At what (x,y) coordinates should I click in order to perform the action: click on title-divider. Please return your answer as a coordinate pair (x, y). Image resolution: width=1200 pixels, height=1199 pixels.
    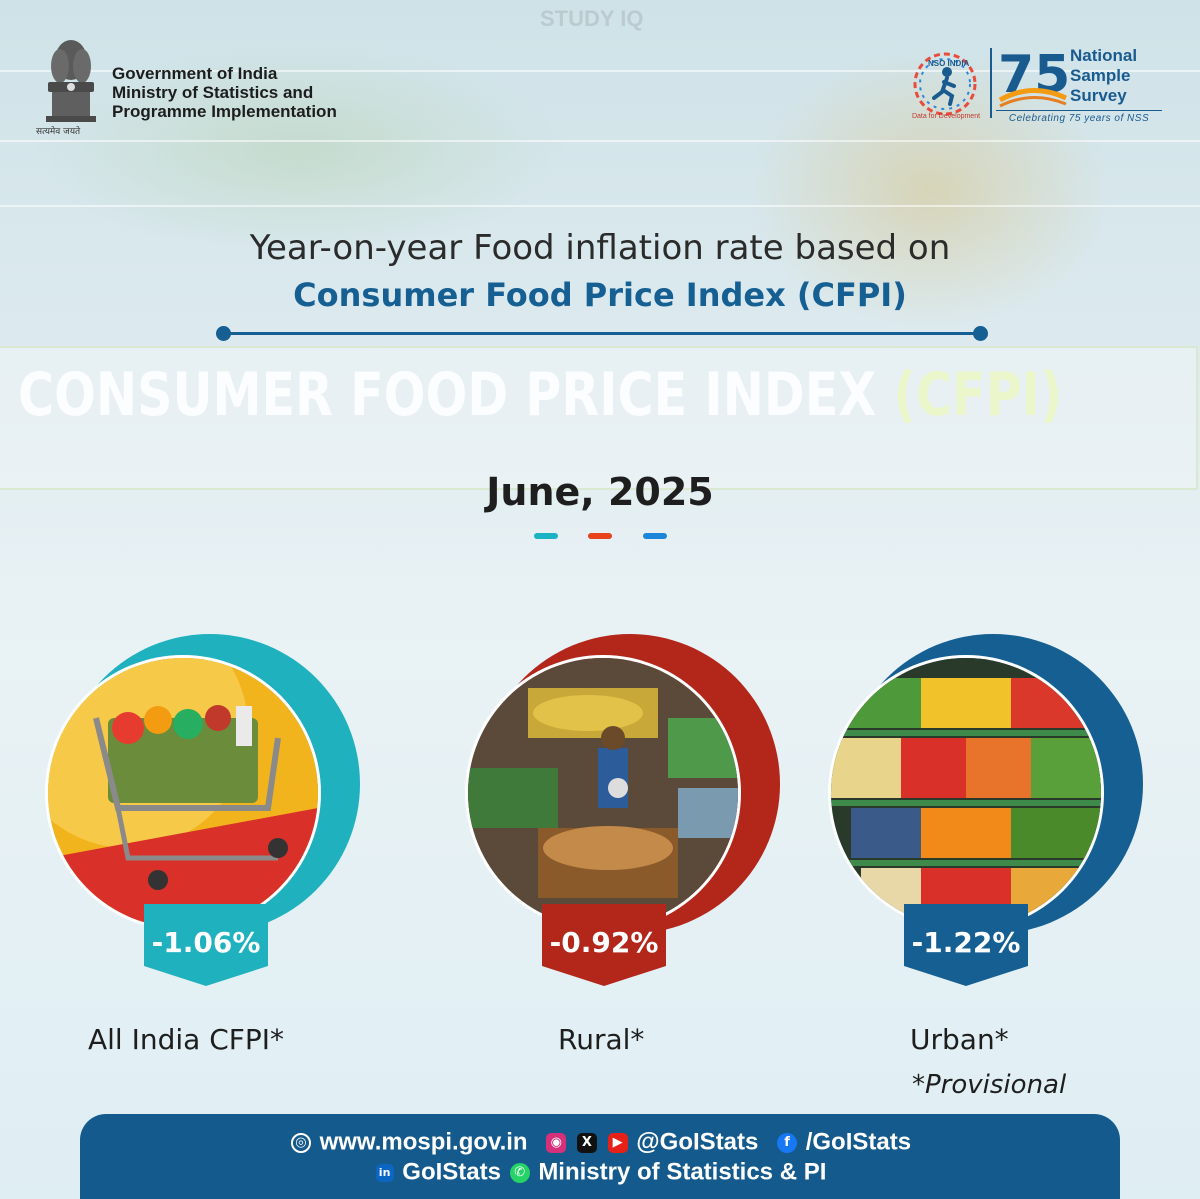
    Looking at the image, I should click on (601, 333).